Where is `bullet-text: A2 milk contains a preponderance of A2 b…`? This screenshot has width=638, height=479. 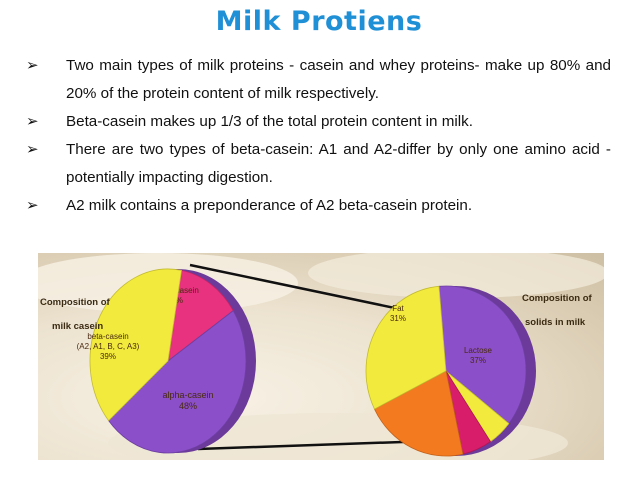 bullet-text: A2 milk contains a preponderance of A2 b… is located at coordinates (269, 205).